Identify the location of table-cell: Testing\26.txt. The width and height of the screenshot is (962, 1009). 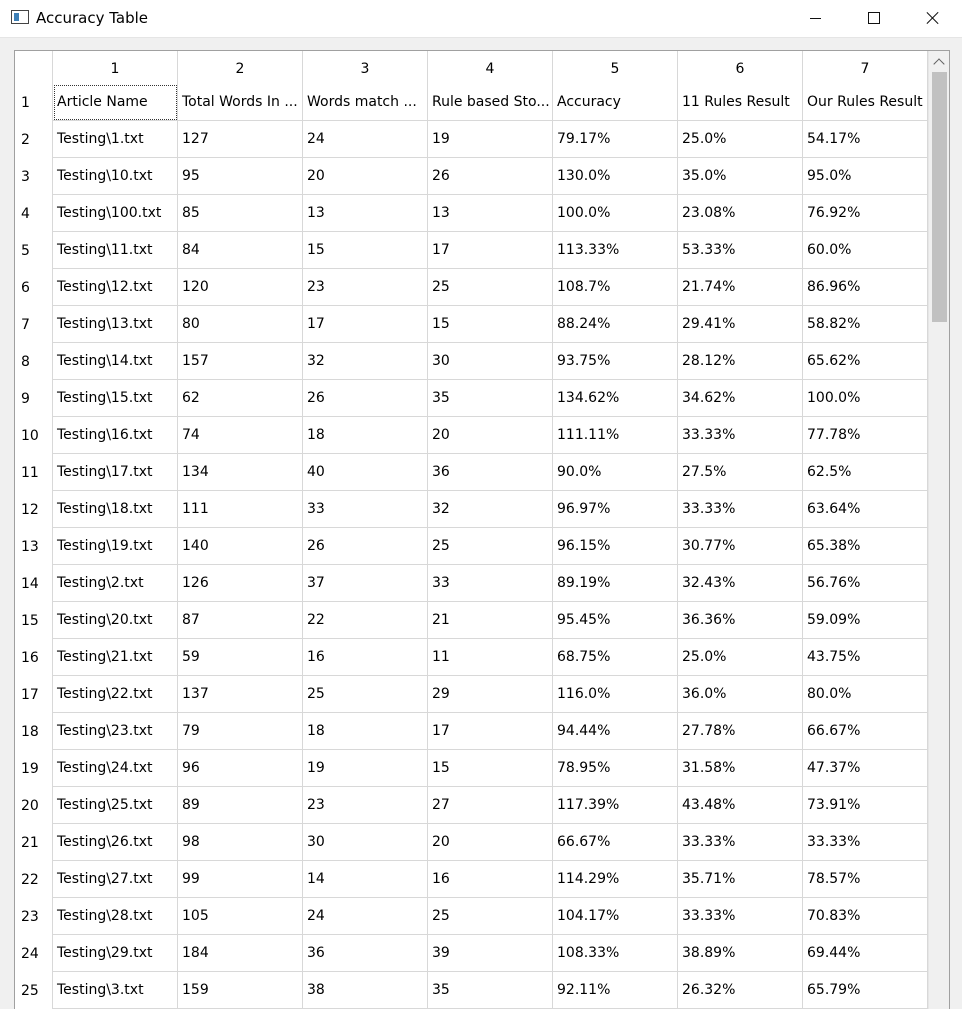
(115, 842).